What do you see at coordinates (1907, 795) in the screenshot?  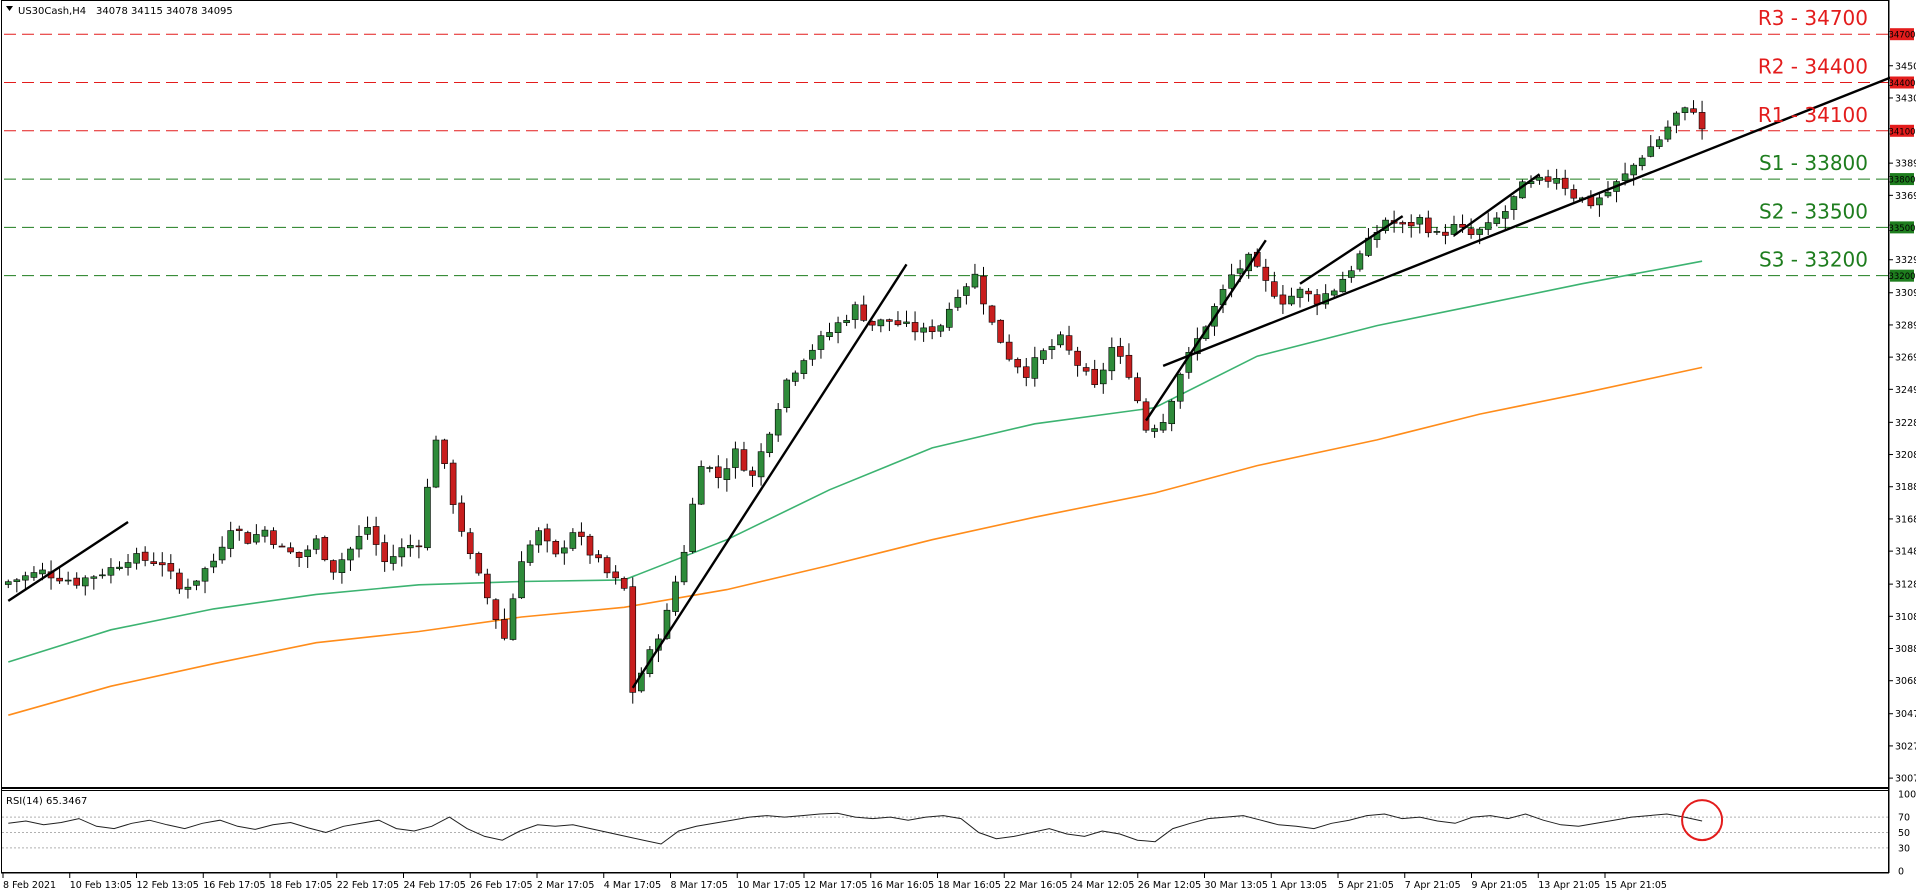 I see `rsi-tick-label: 100` at bounding box center [1907, 795].